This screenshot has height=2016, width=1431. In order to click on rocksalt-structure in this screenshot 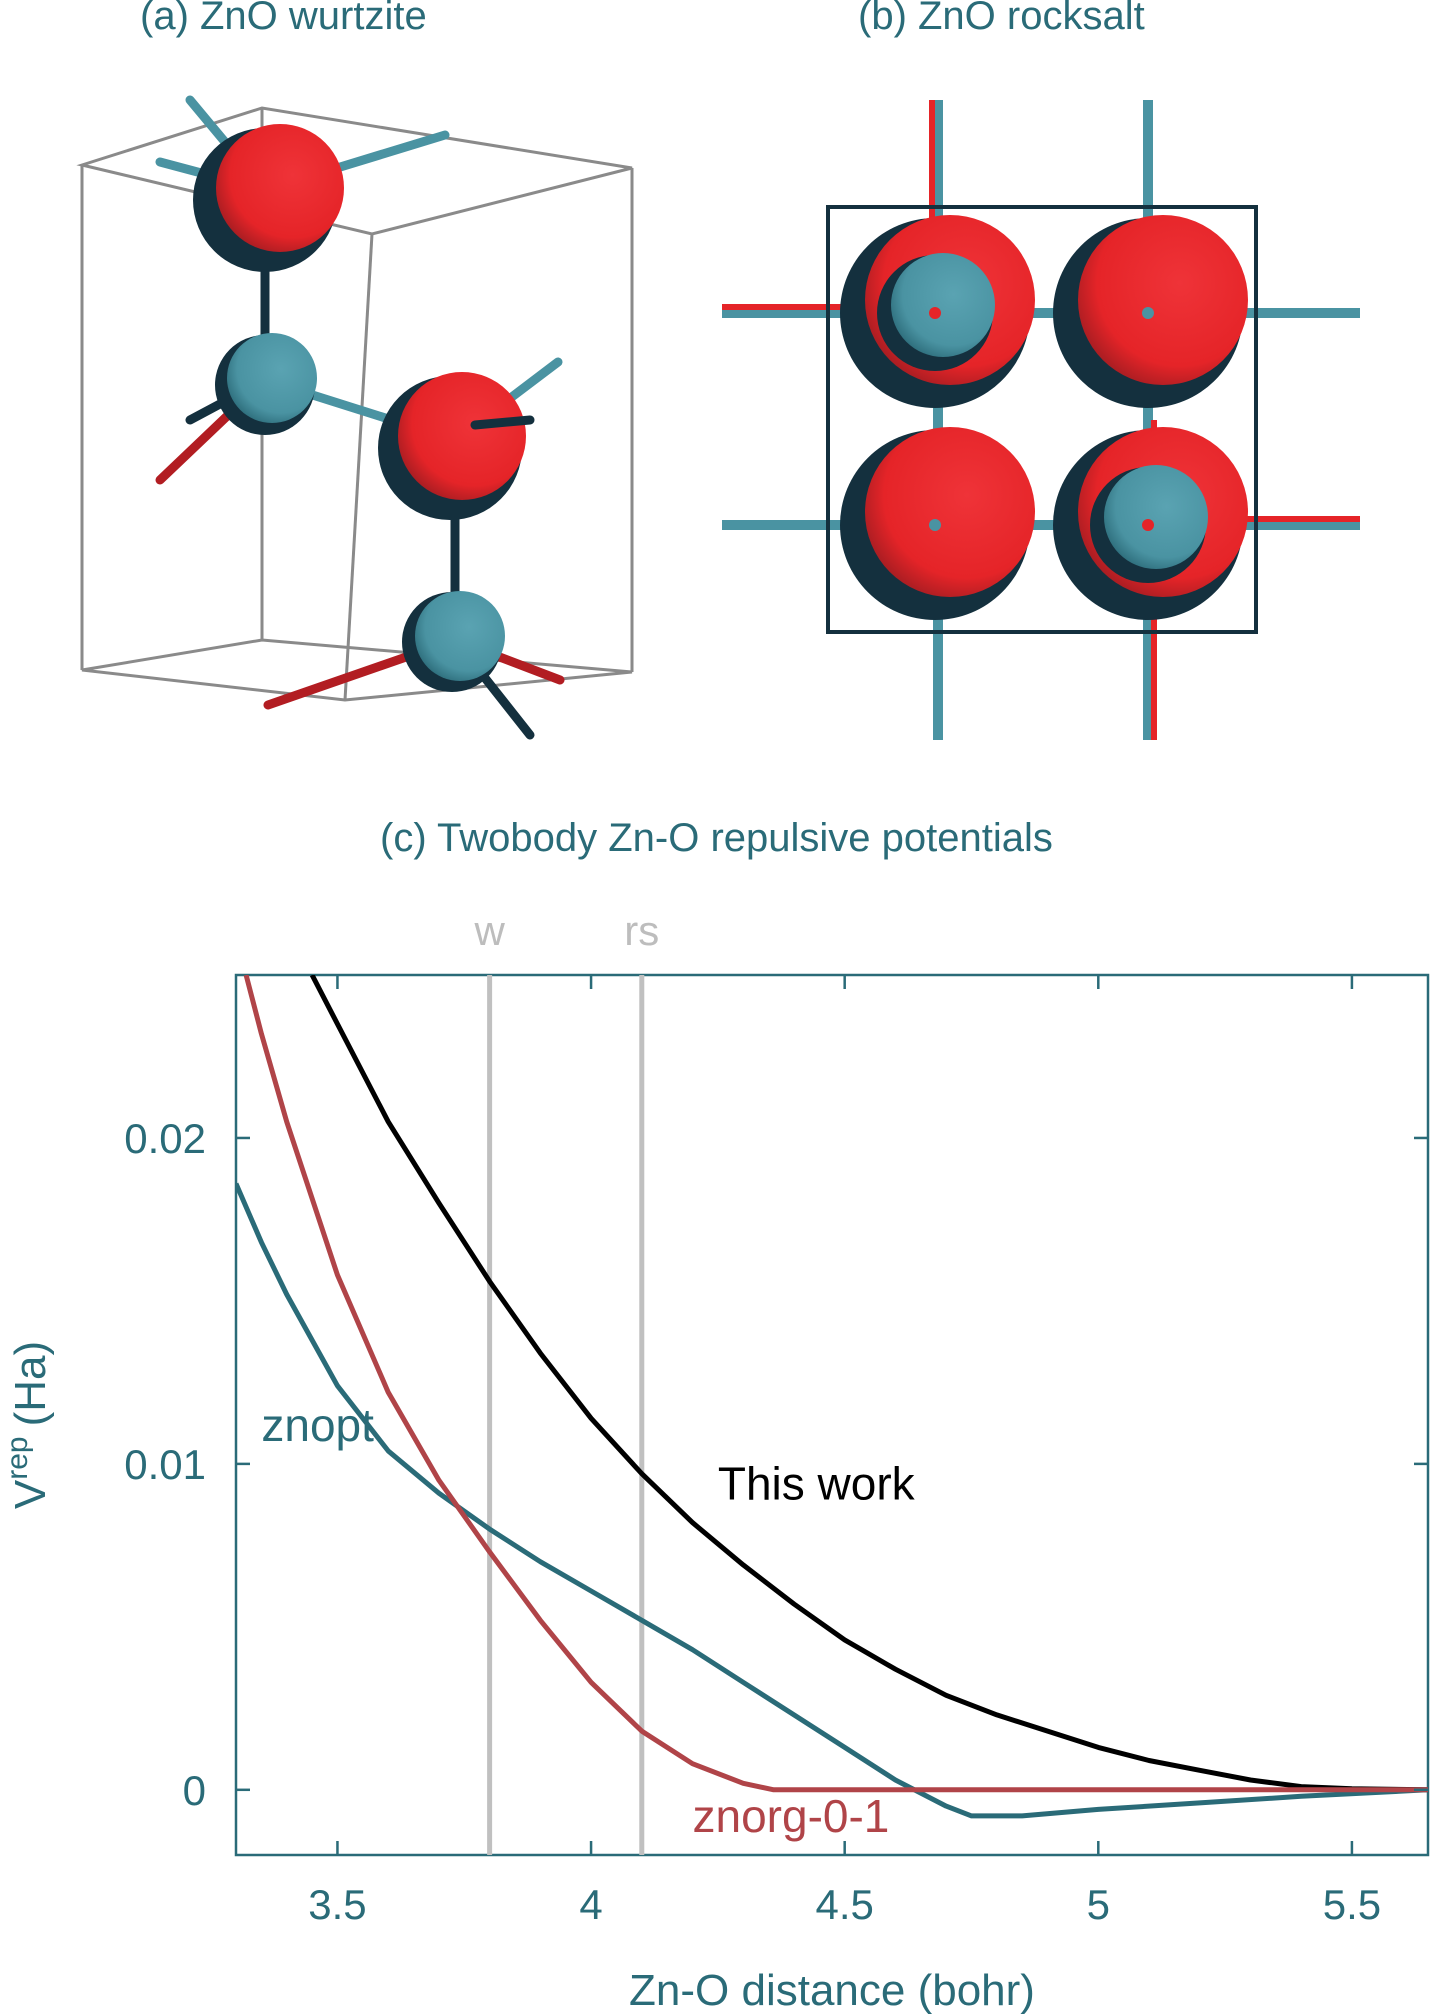, I will do `click(1041, 420)`.